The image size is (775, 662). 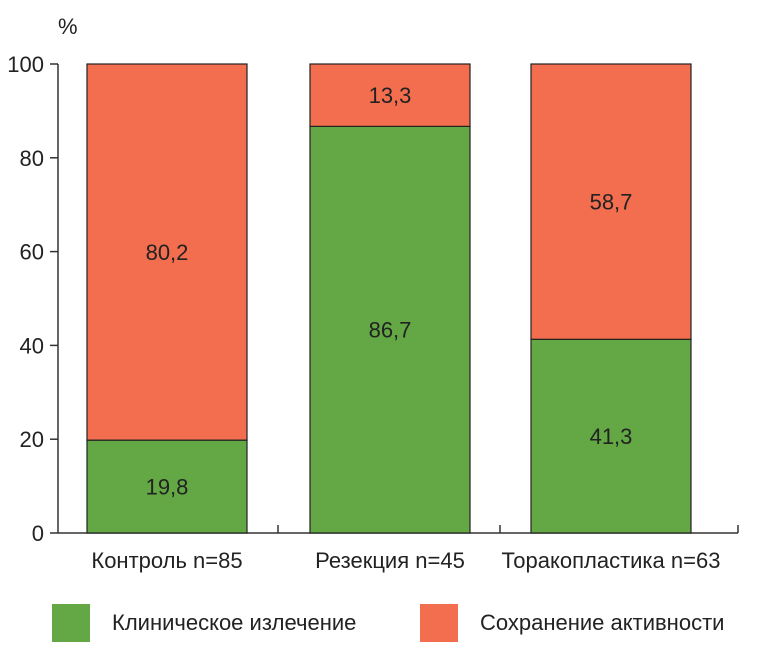 I want to click on legend-swatch-clinical-cure, so click(x=71, y=623).